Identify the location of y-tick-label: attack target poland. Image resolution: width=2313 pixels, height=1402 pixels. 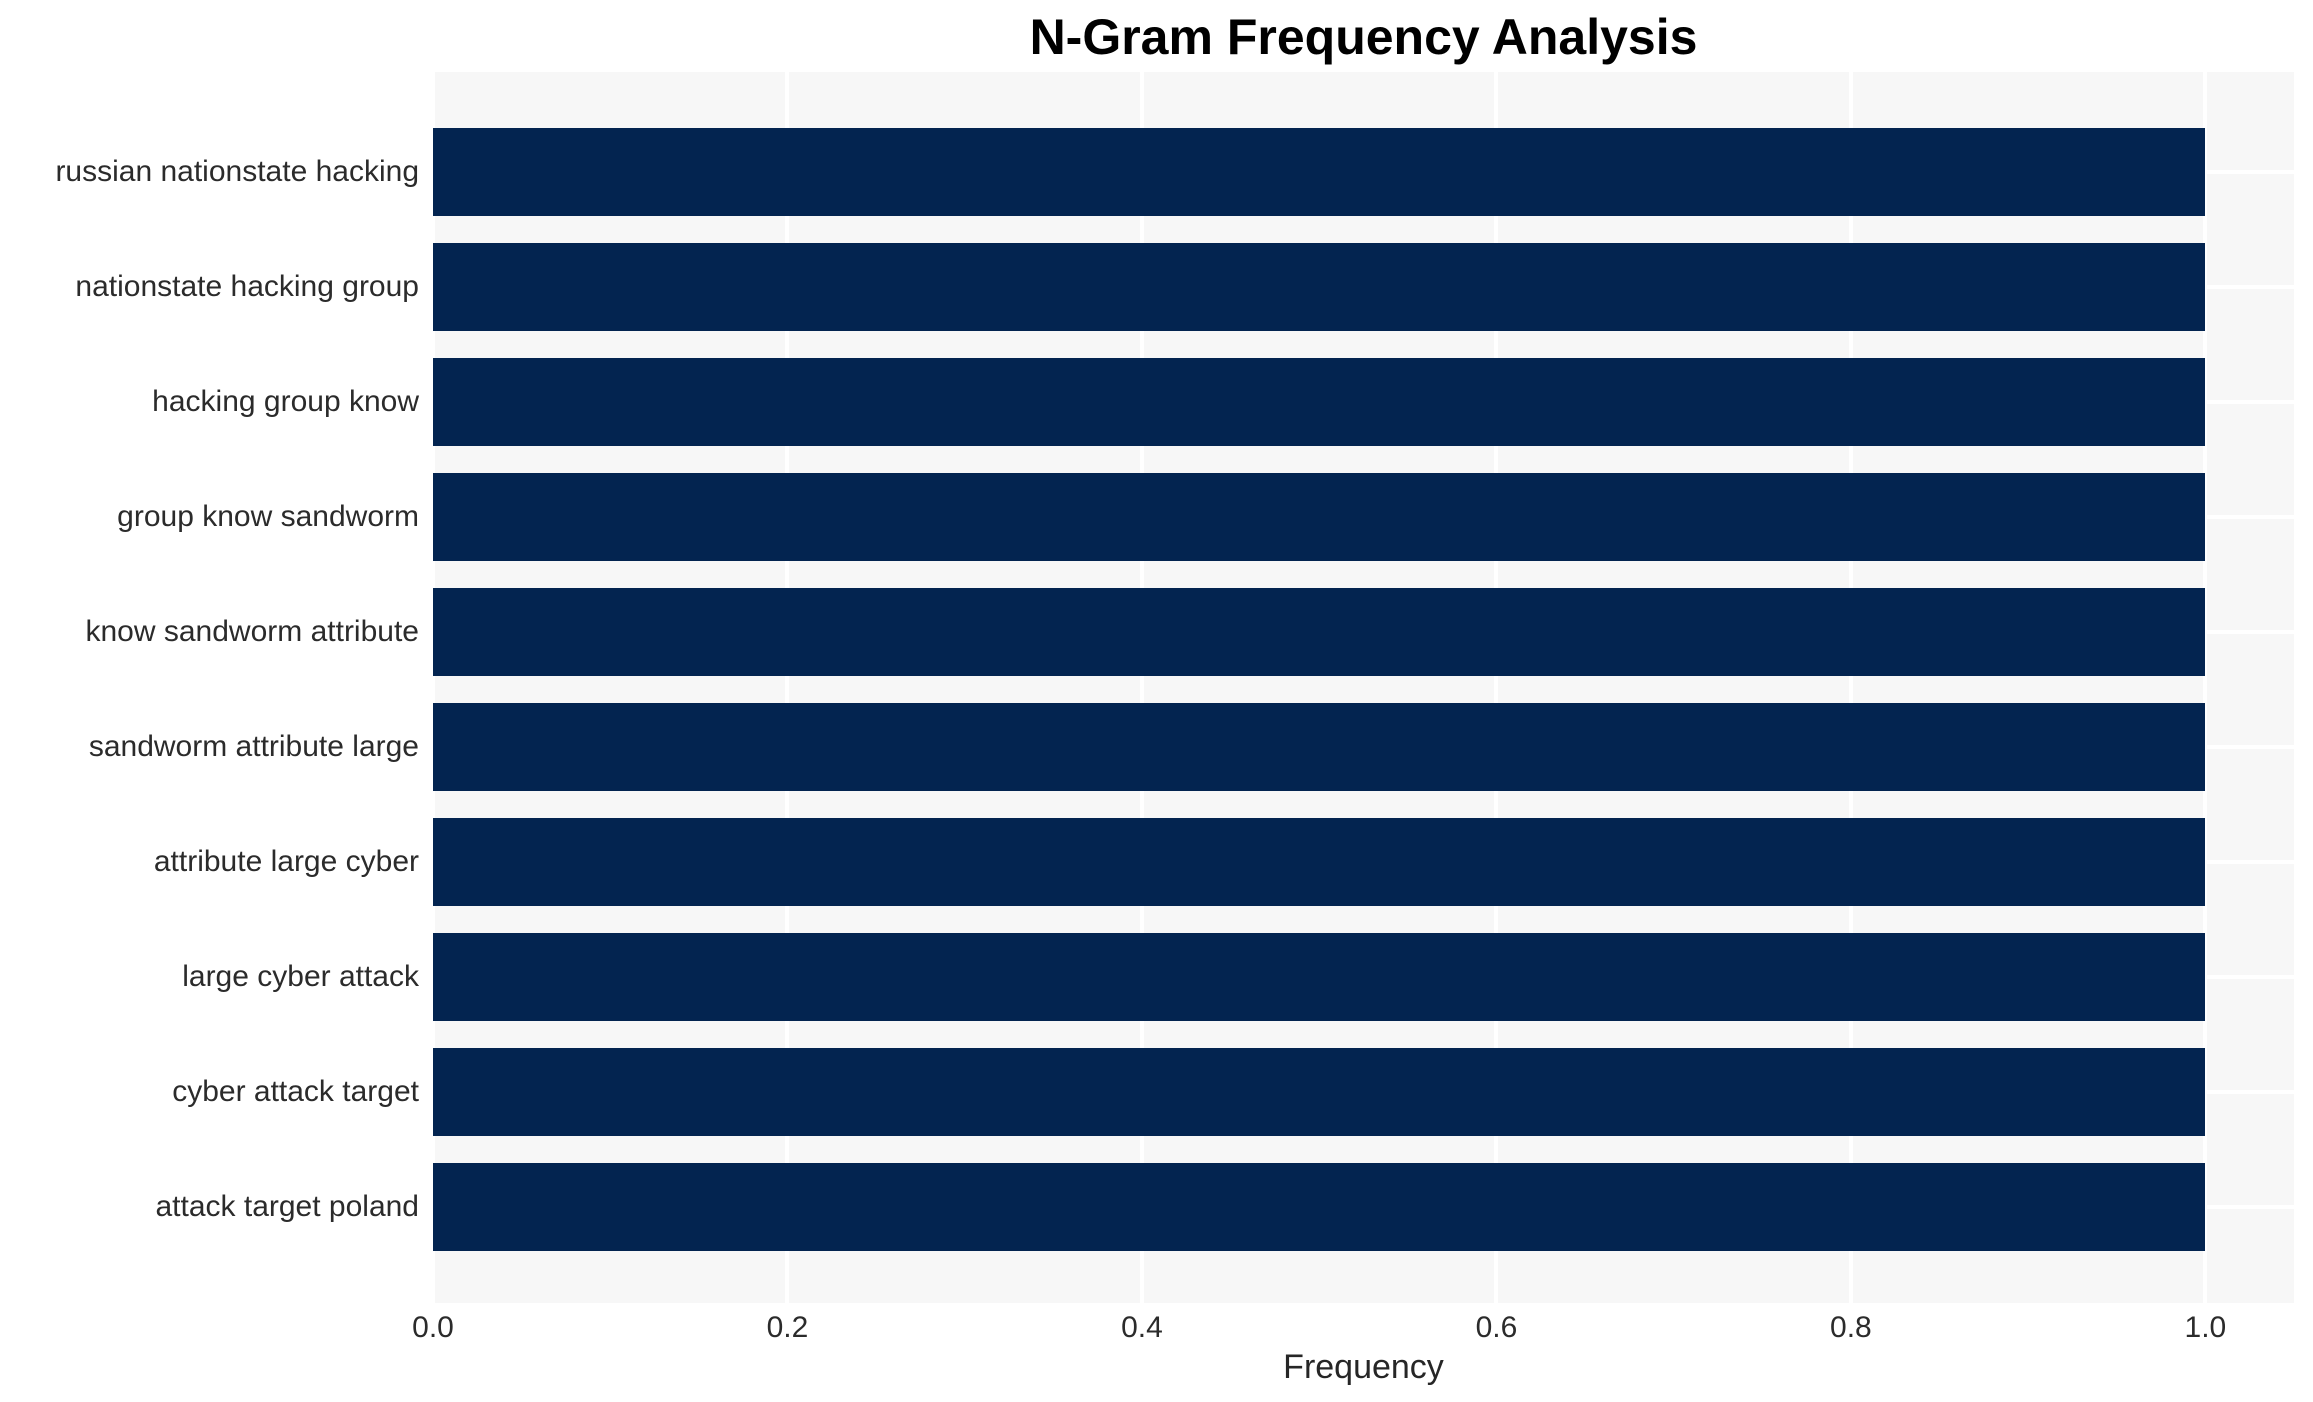
(287, 1206).